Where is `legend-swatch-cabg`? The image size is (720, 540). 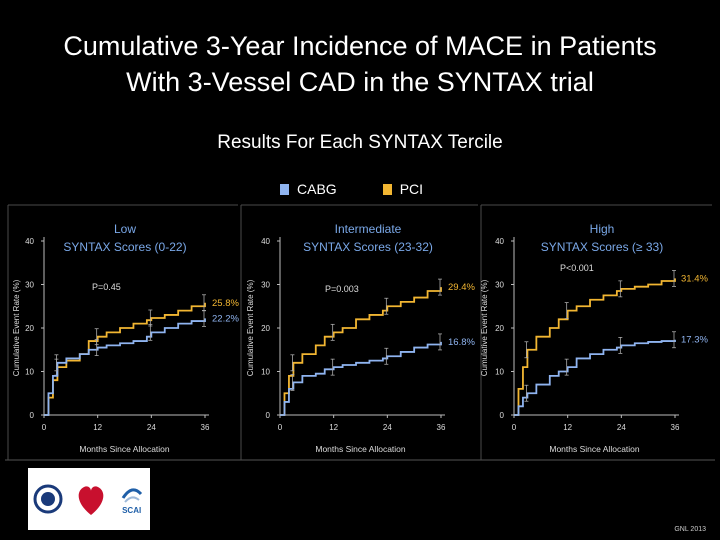 legend-swatch-cabg is located at coordinates (284, 189).